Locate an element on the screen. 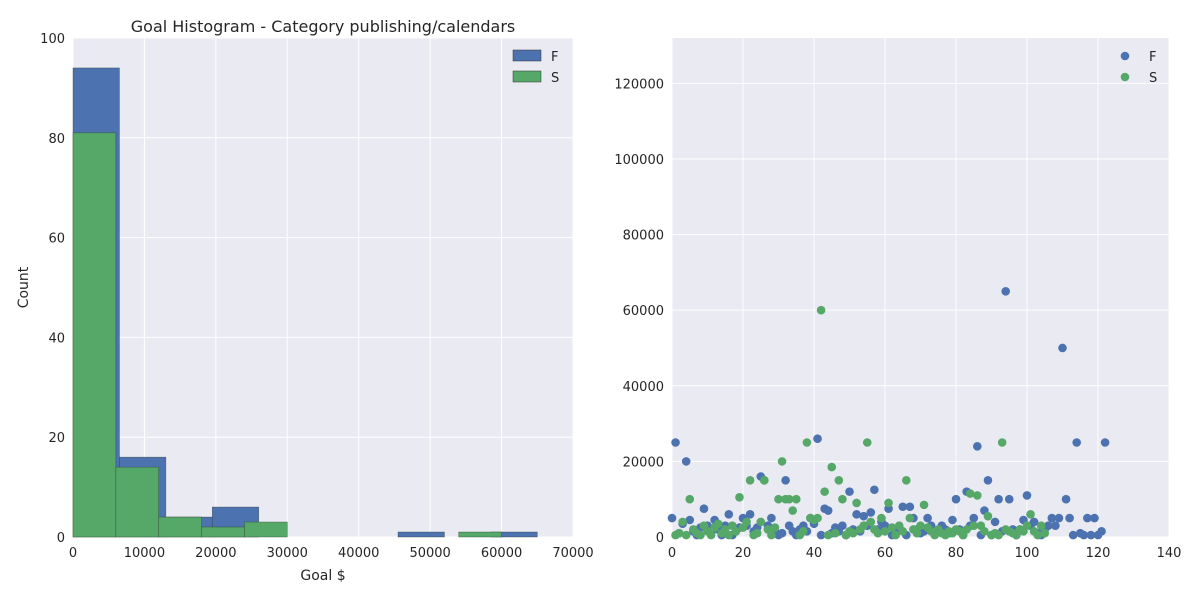 The width and height of the screenshot is (1200, 600). x-tick-label: 40000 is located at coordinates (358, 553).